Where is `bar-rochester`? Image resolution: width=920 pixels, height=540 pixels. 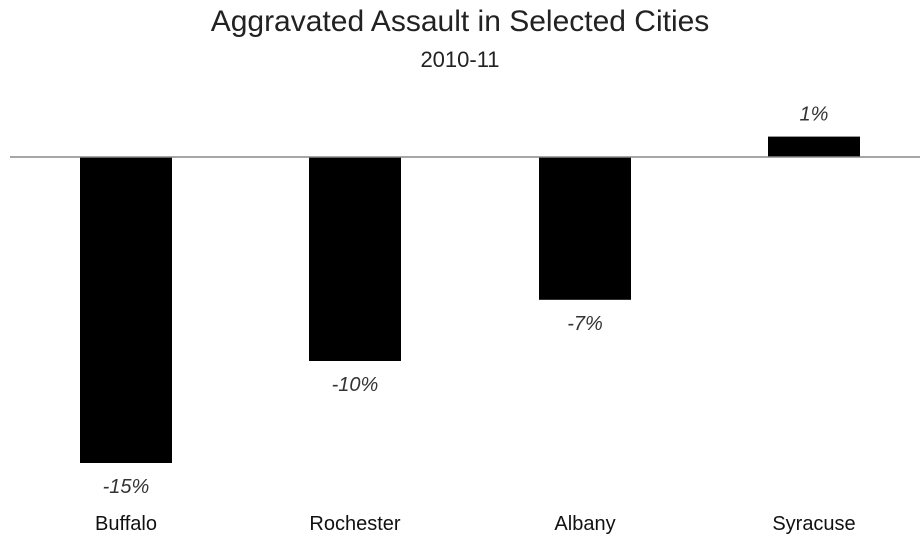
bar-rochester is located at coordinates (355, 259).